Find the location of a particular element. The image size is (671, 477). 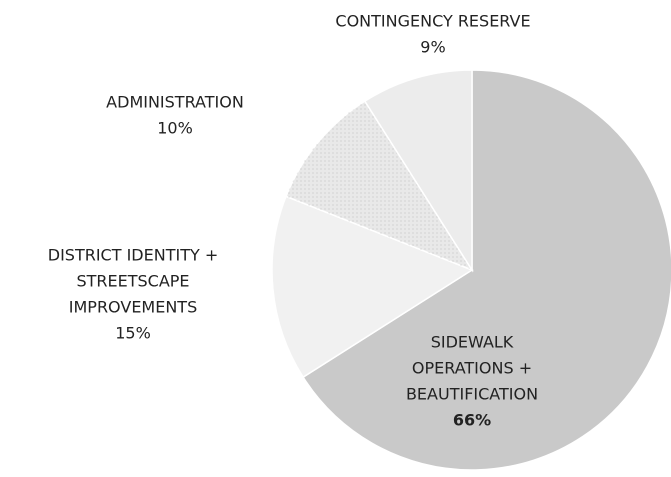

slice-label: STREETSCAPE is located at coordinates (132, 281).